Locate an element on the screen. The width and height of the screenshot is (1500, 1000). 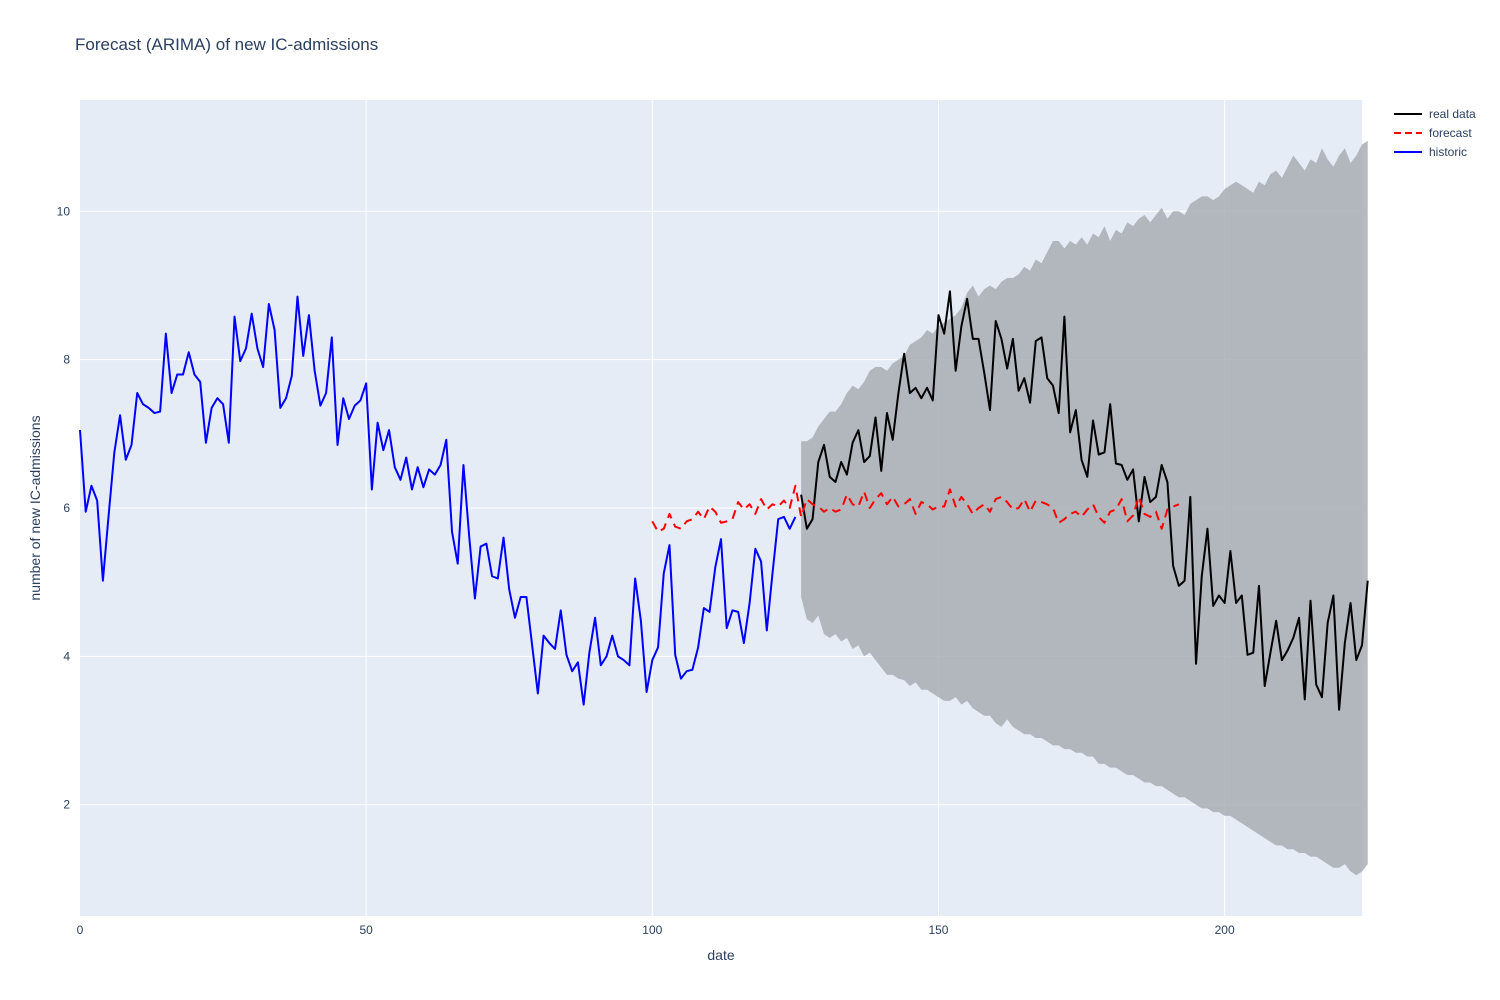
legend: real data forecast historic is located at coordinates (1435, 133).